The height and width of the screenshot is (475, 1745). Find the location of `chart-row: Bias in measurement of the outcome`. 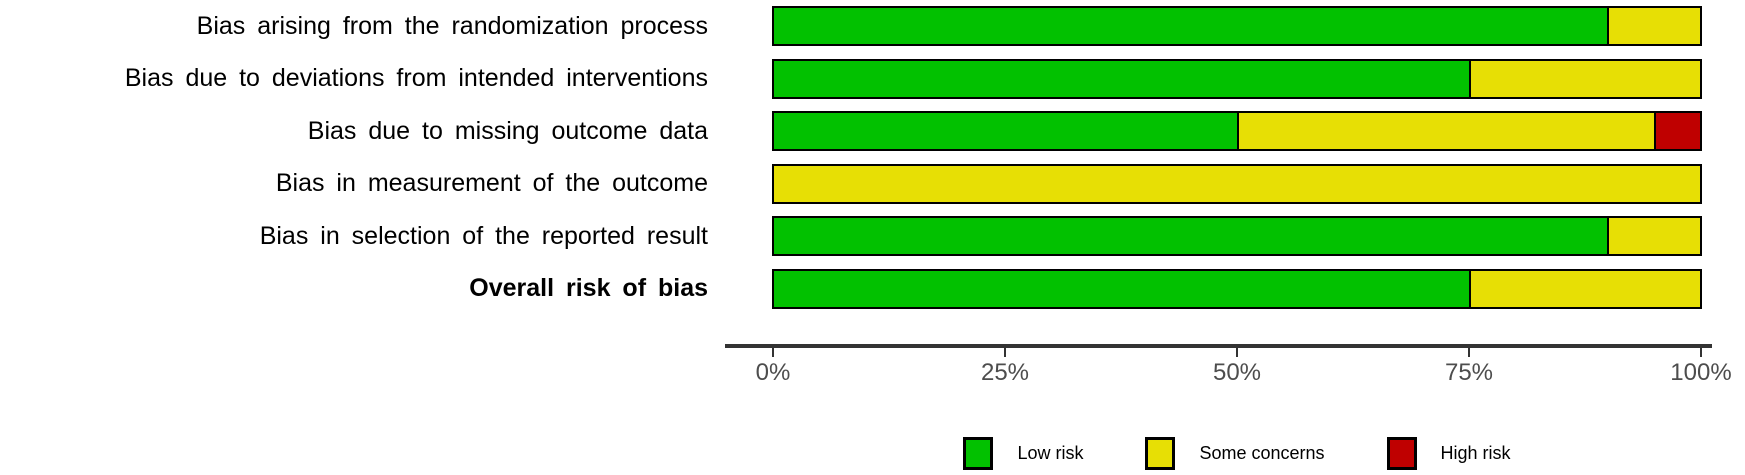

chart-row: Bias in measurement of the outcome is located at coordinates (851, 184).